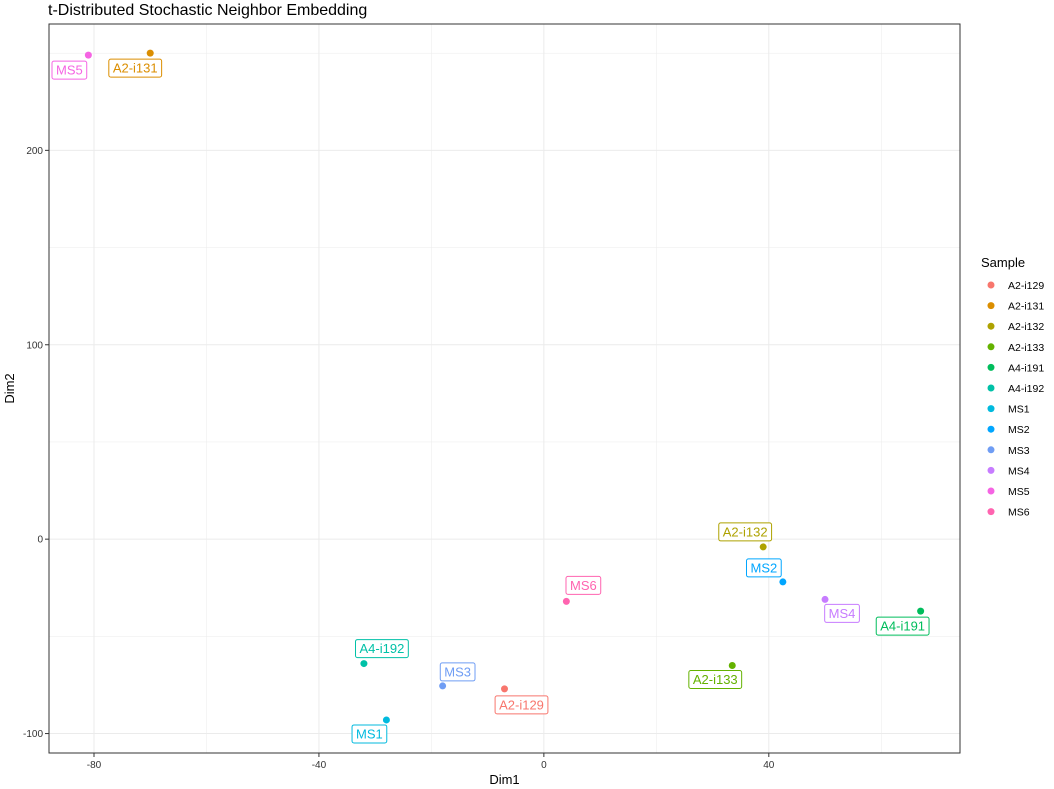 Image resolution: width=1054 pixels, height=789 pixels. What do you see at coordinates (319, 765) in the screenshot?
I see `x-tick-label: -40` at bounding box center [319, 765].